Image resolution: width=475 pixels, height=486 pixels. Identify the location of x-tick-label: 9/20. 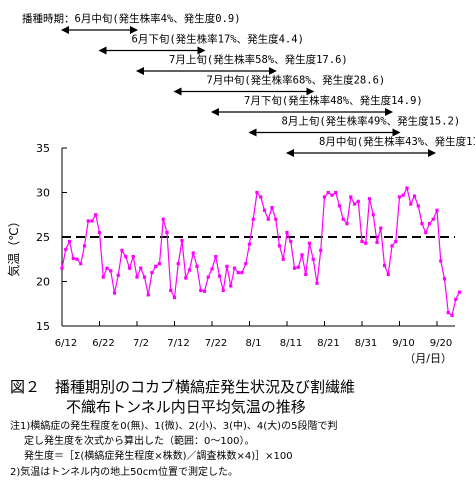
(441, 343).